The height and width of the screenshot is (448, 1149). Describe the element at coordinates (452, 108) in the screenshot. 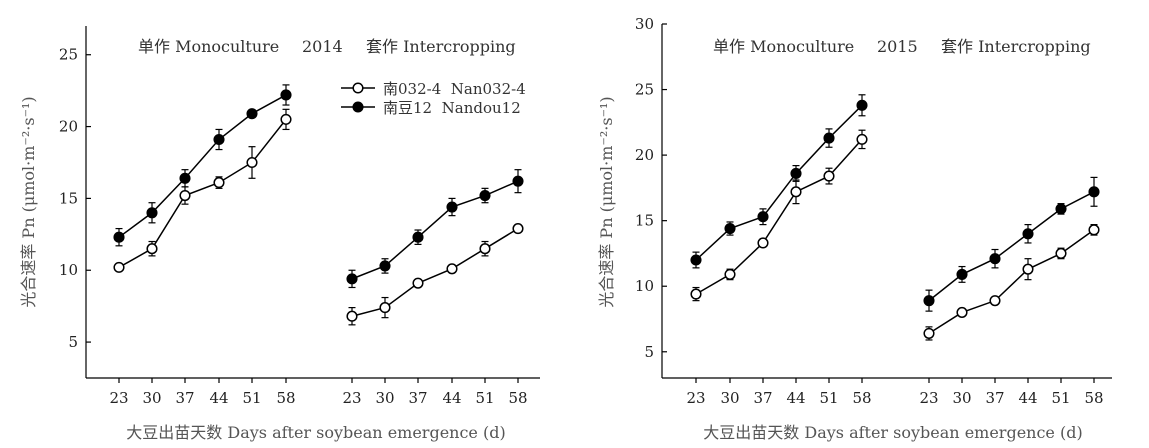

I see `legend-label-nandou12: 南豆12 Nandou12` at that location.